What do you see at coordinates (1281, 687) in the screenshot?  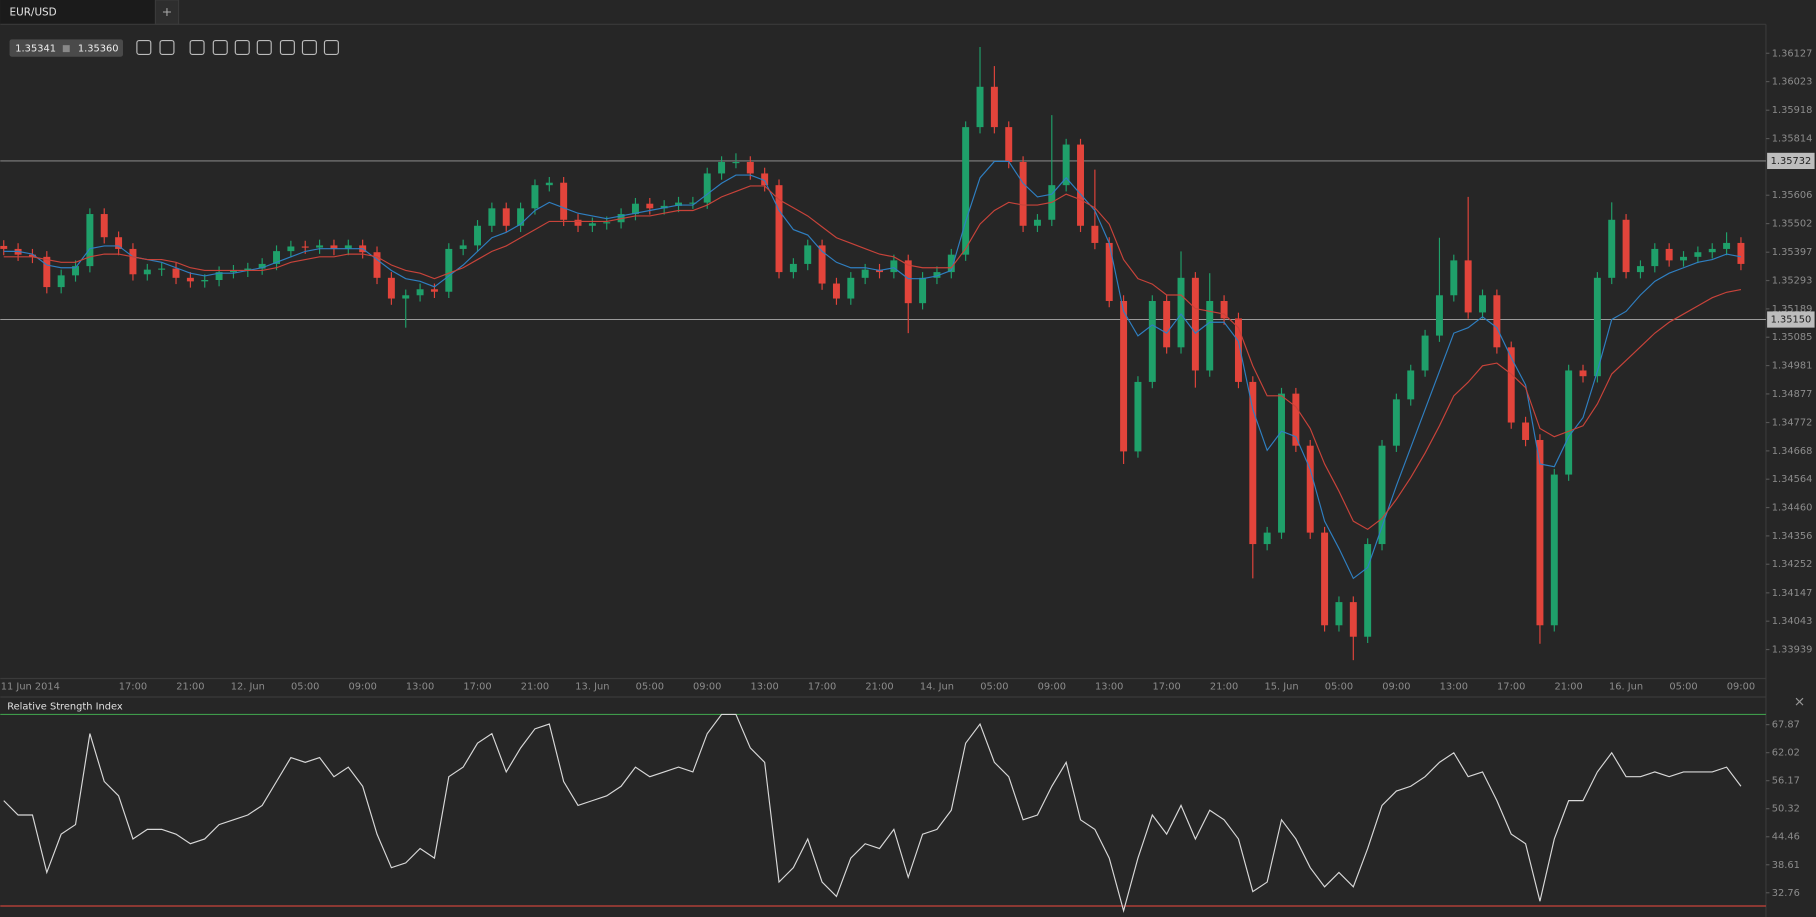 I see `x-tick-label: 15. Jun` at bounding box center [1281, 687].